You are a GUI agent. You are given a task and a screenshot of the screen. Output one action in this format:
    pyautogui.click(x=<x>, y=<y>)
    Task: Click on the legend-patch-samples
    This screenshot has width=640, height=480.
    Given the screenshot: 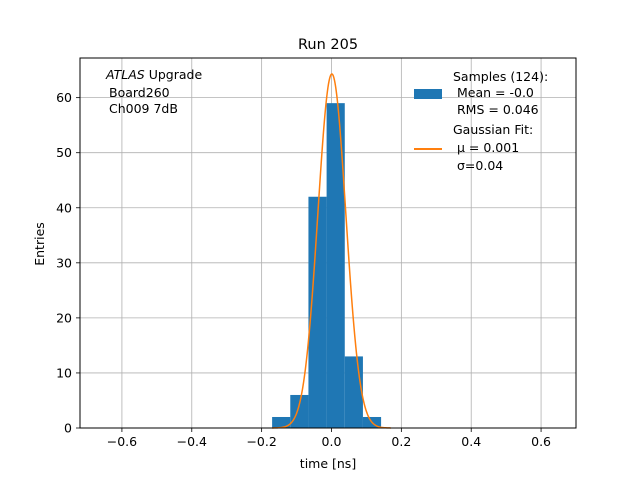 What is the action you would take?
    pyautogui.click(x=428, y=94)
    